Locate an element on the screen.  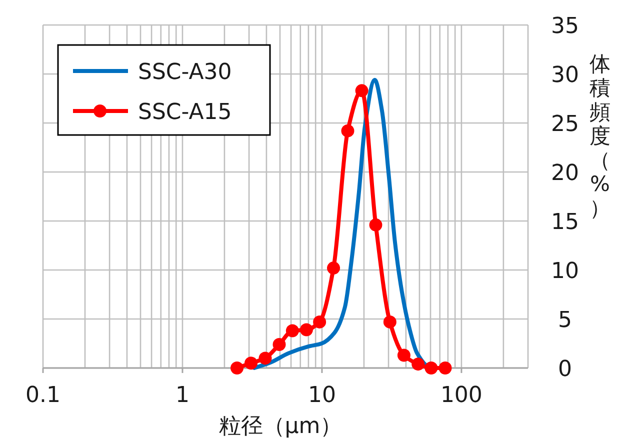
x-tick-label: 10 is located at coordinates (322, 395).